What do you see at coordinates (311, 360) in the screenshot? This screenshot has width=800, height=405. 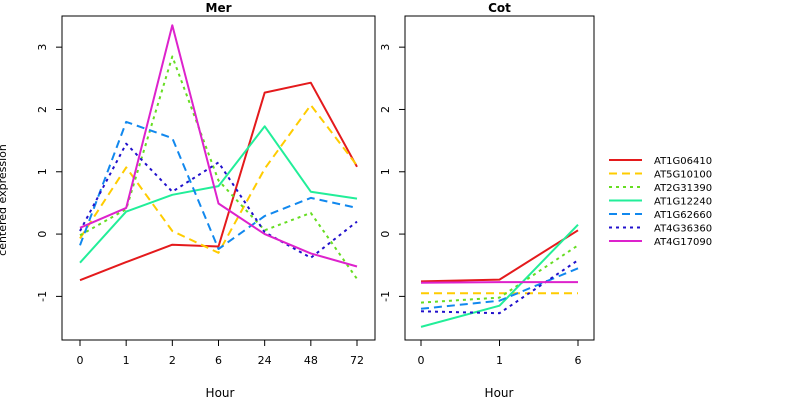 I see `x-tick-label: 48` at bounding box center [311, 360].